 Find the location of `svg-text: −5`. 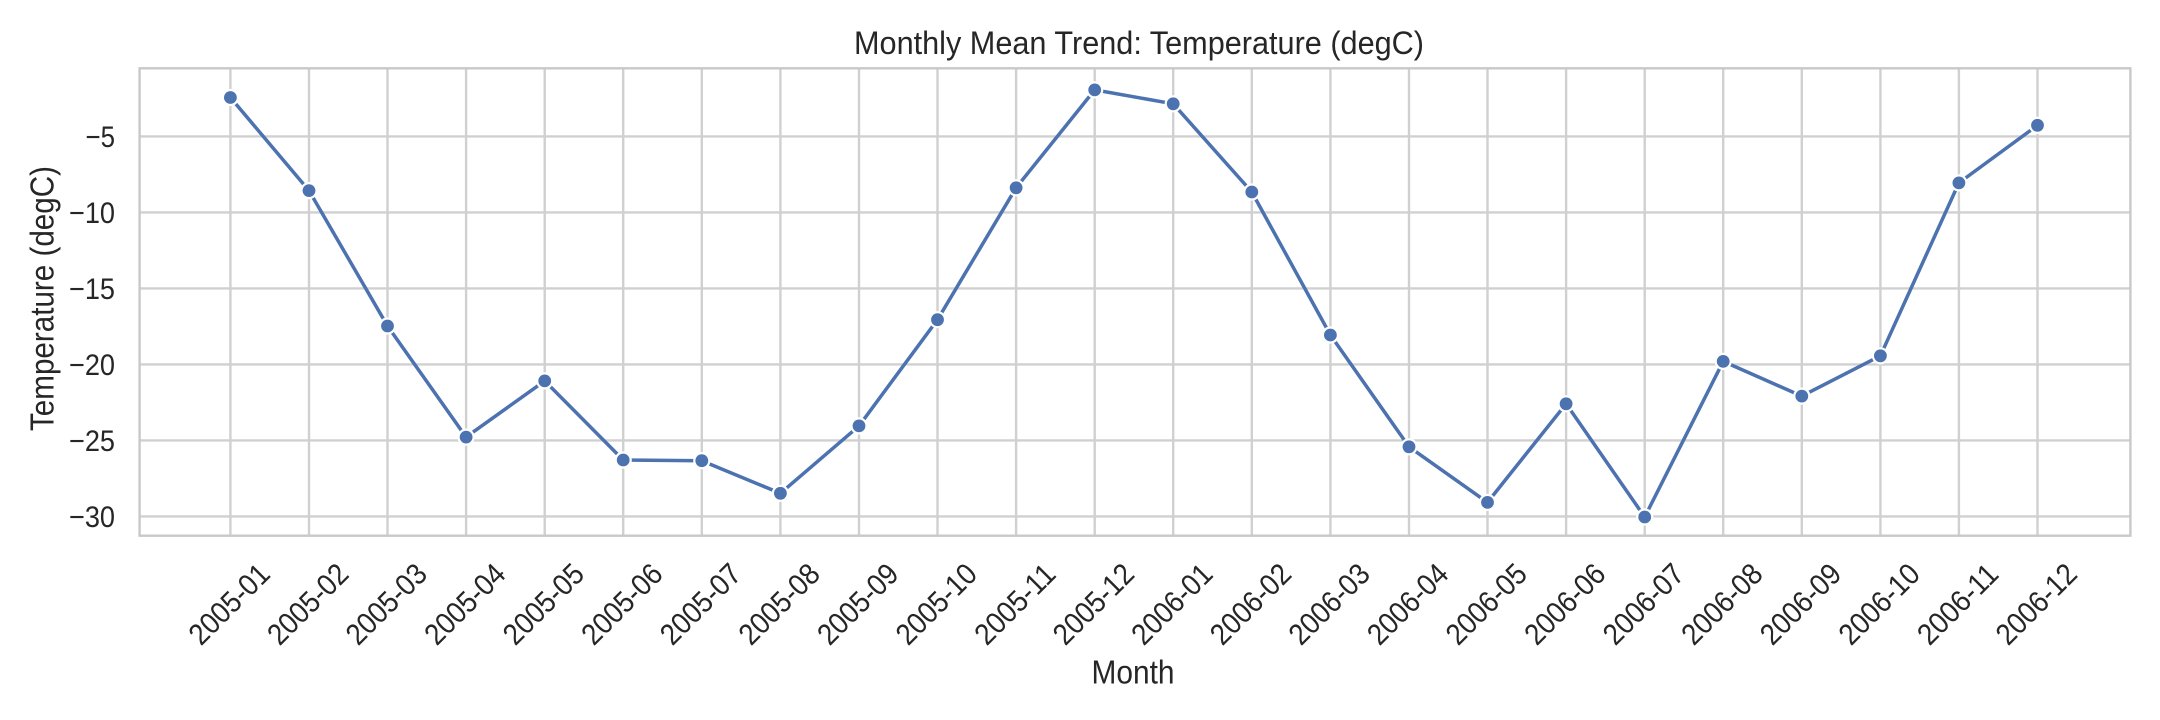

svg-text: −5 is located at coordinates (101, 137).